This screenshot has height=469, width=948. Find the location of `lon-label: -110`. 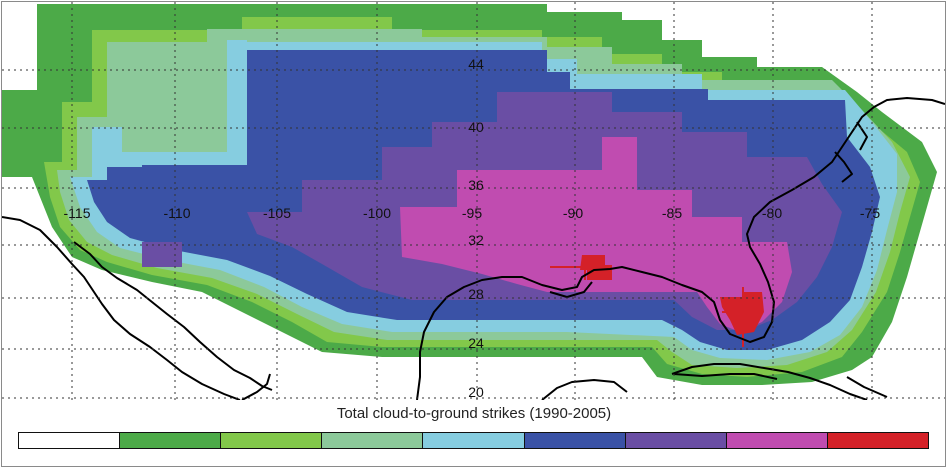

lon-label: -110 is located at coordinates (177, 213).